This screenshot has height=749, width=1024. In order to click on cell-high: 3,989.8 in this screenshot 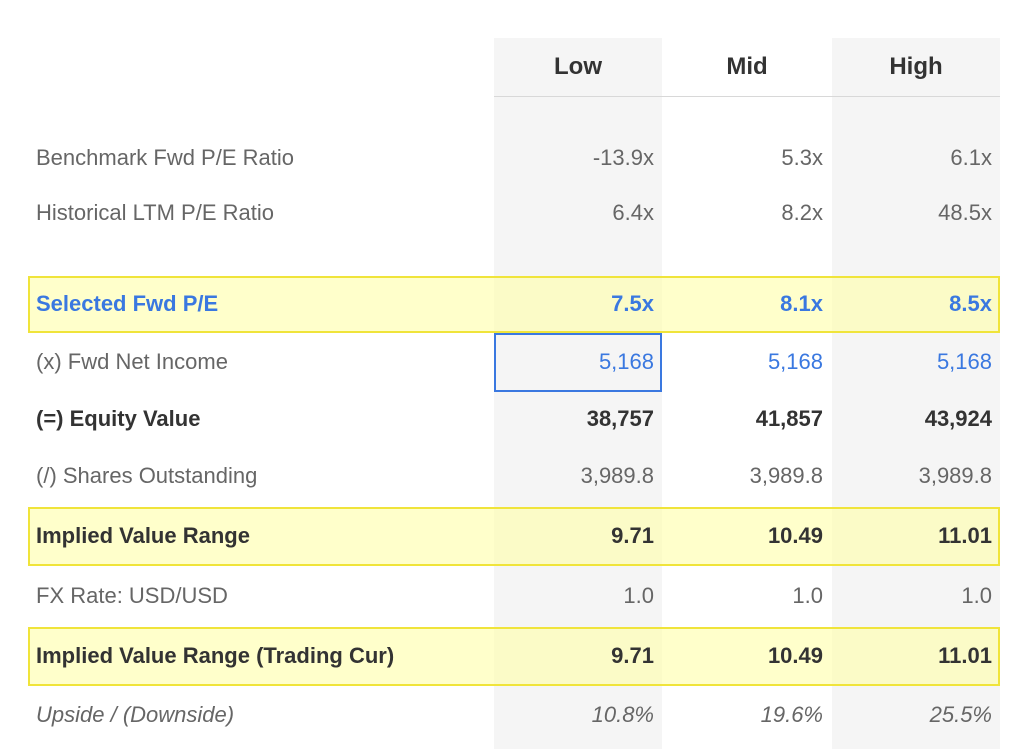, I will do `click(955, 475)`.